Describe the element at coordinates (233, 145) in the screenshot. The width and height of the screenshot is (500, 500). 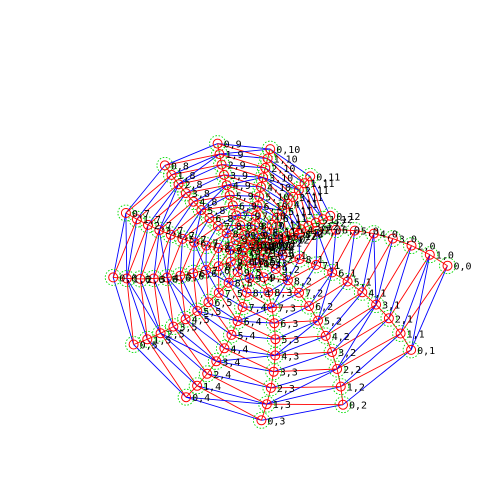
I see `node-label: 0,9` at that location.